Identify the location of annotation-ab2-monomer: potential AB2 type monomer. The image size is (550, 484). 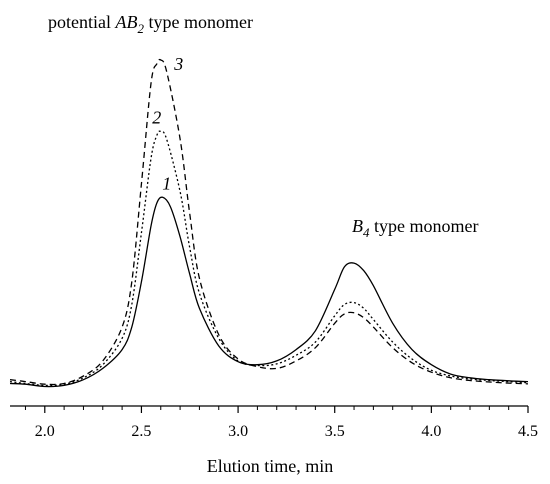
(150, 24).